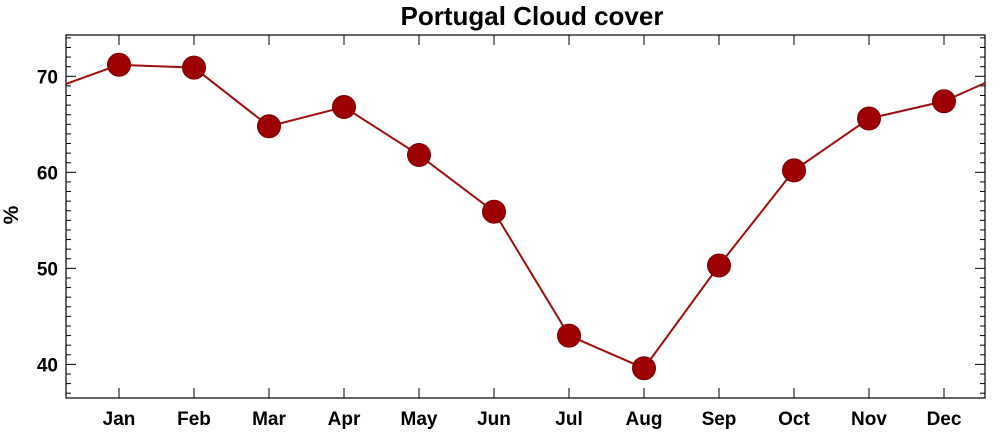  Describe the element at coordinates (869, 118) in the screenshot. I see `data-point-nov` at that location.